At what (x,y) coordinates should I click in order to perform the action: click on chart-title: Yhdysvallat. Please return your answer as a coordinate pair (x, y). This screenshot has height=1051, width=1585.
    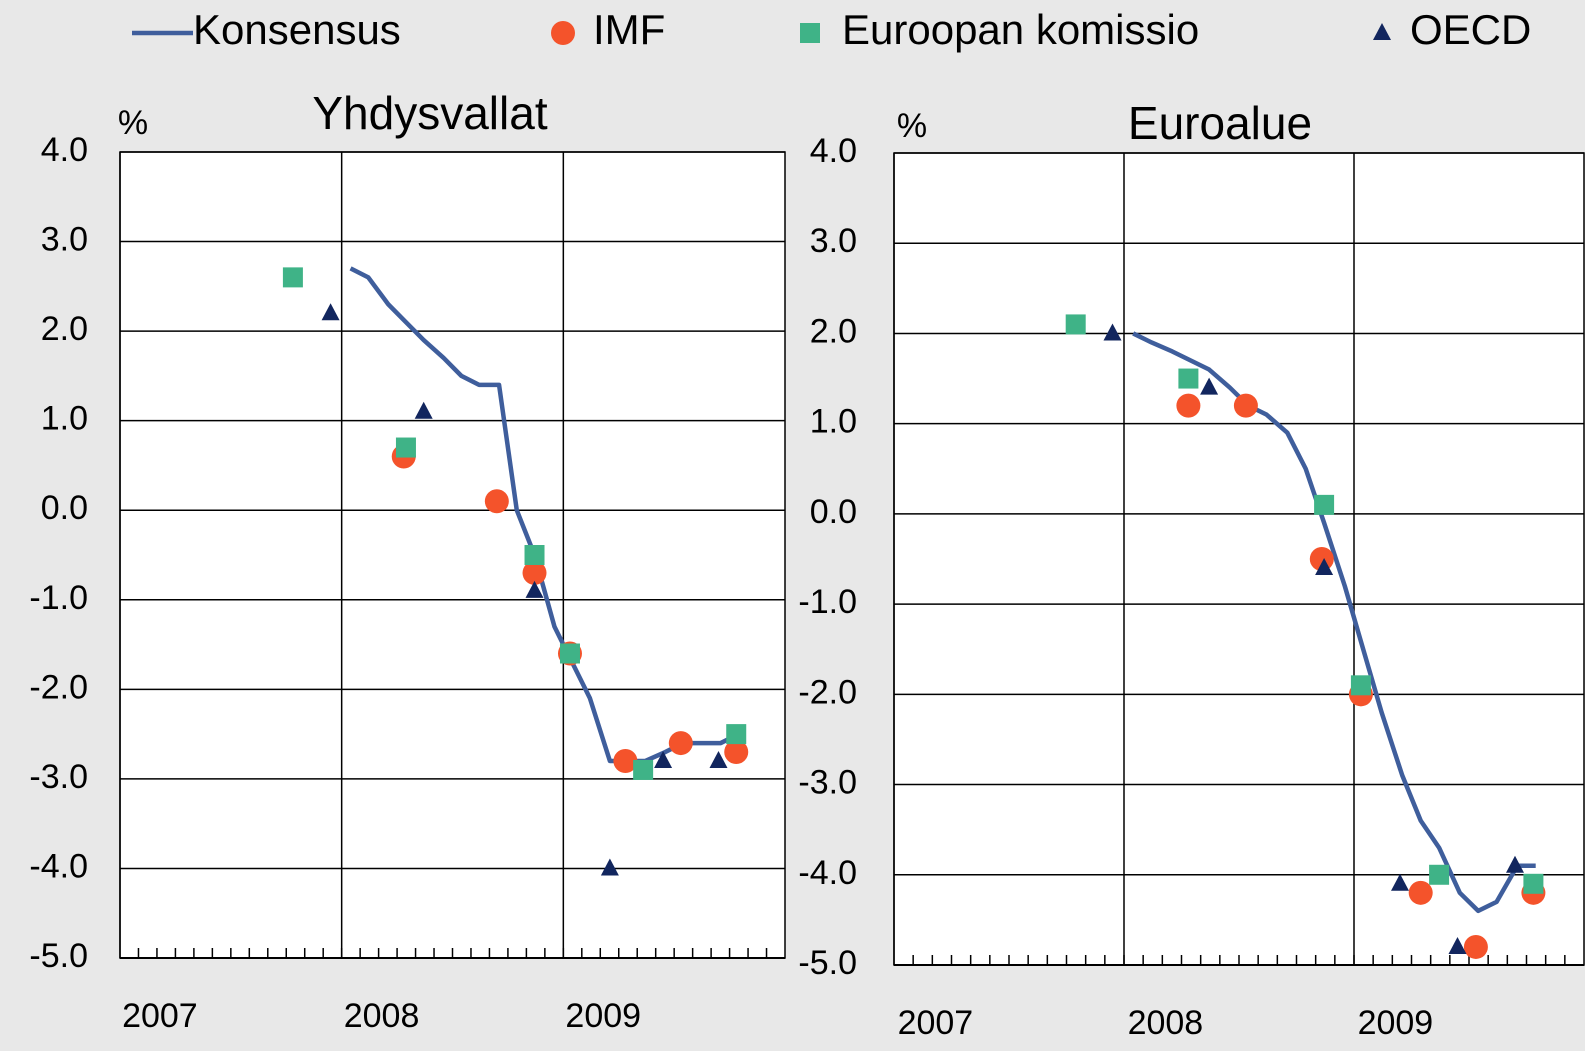
    Looking at the image, I should click on (429, 113).